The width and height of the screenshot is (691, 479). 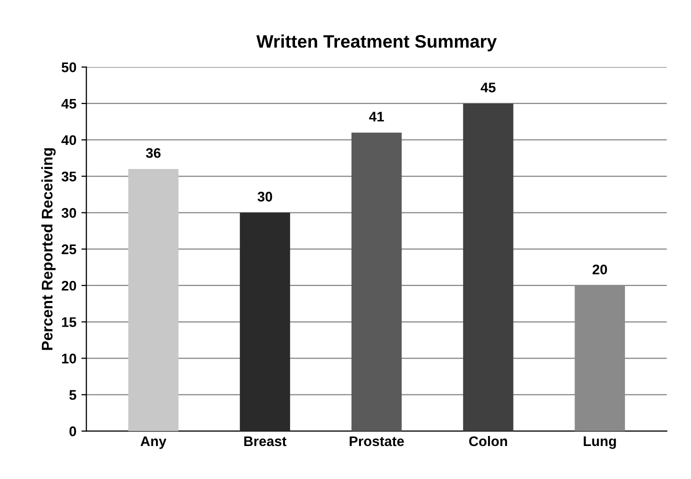 I want to click on chart-title: Written Treatment Summary, so click(x=376, y=43).